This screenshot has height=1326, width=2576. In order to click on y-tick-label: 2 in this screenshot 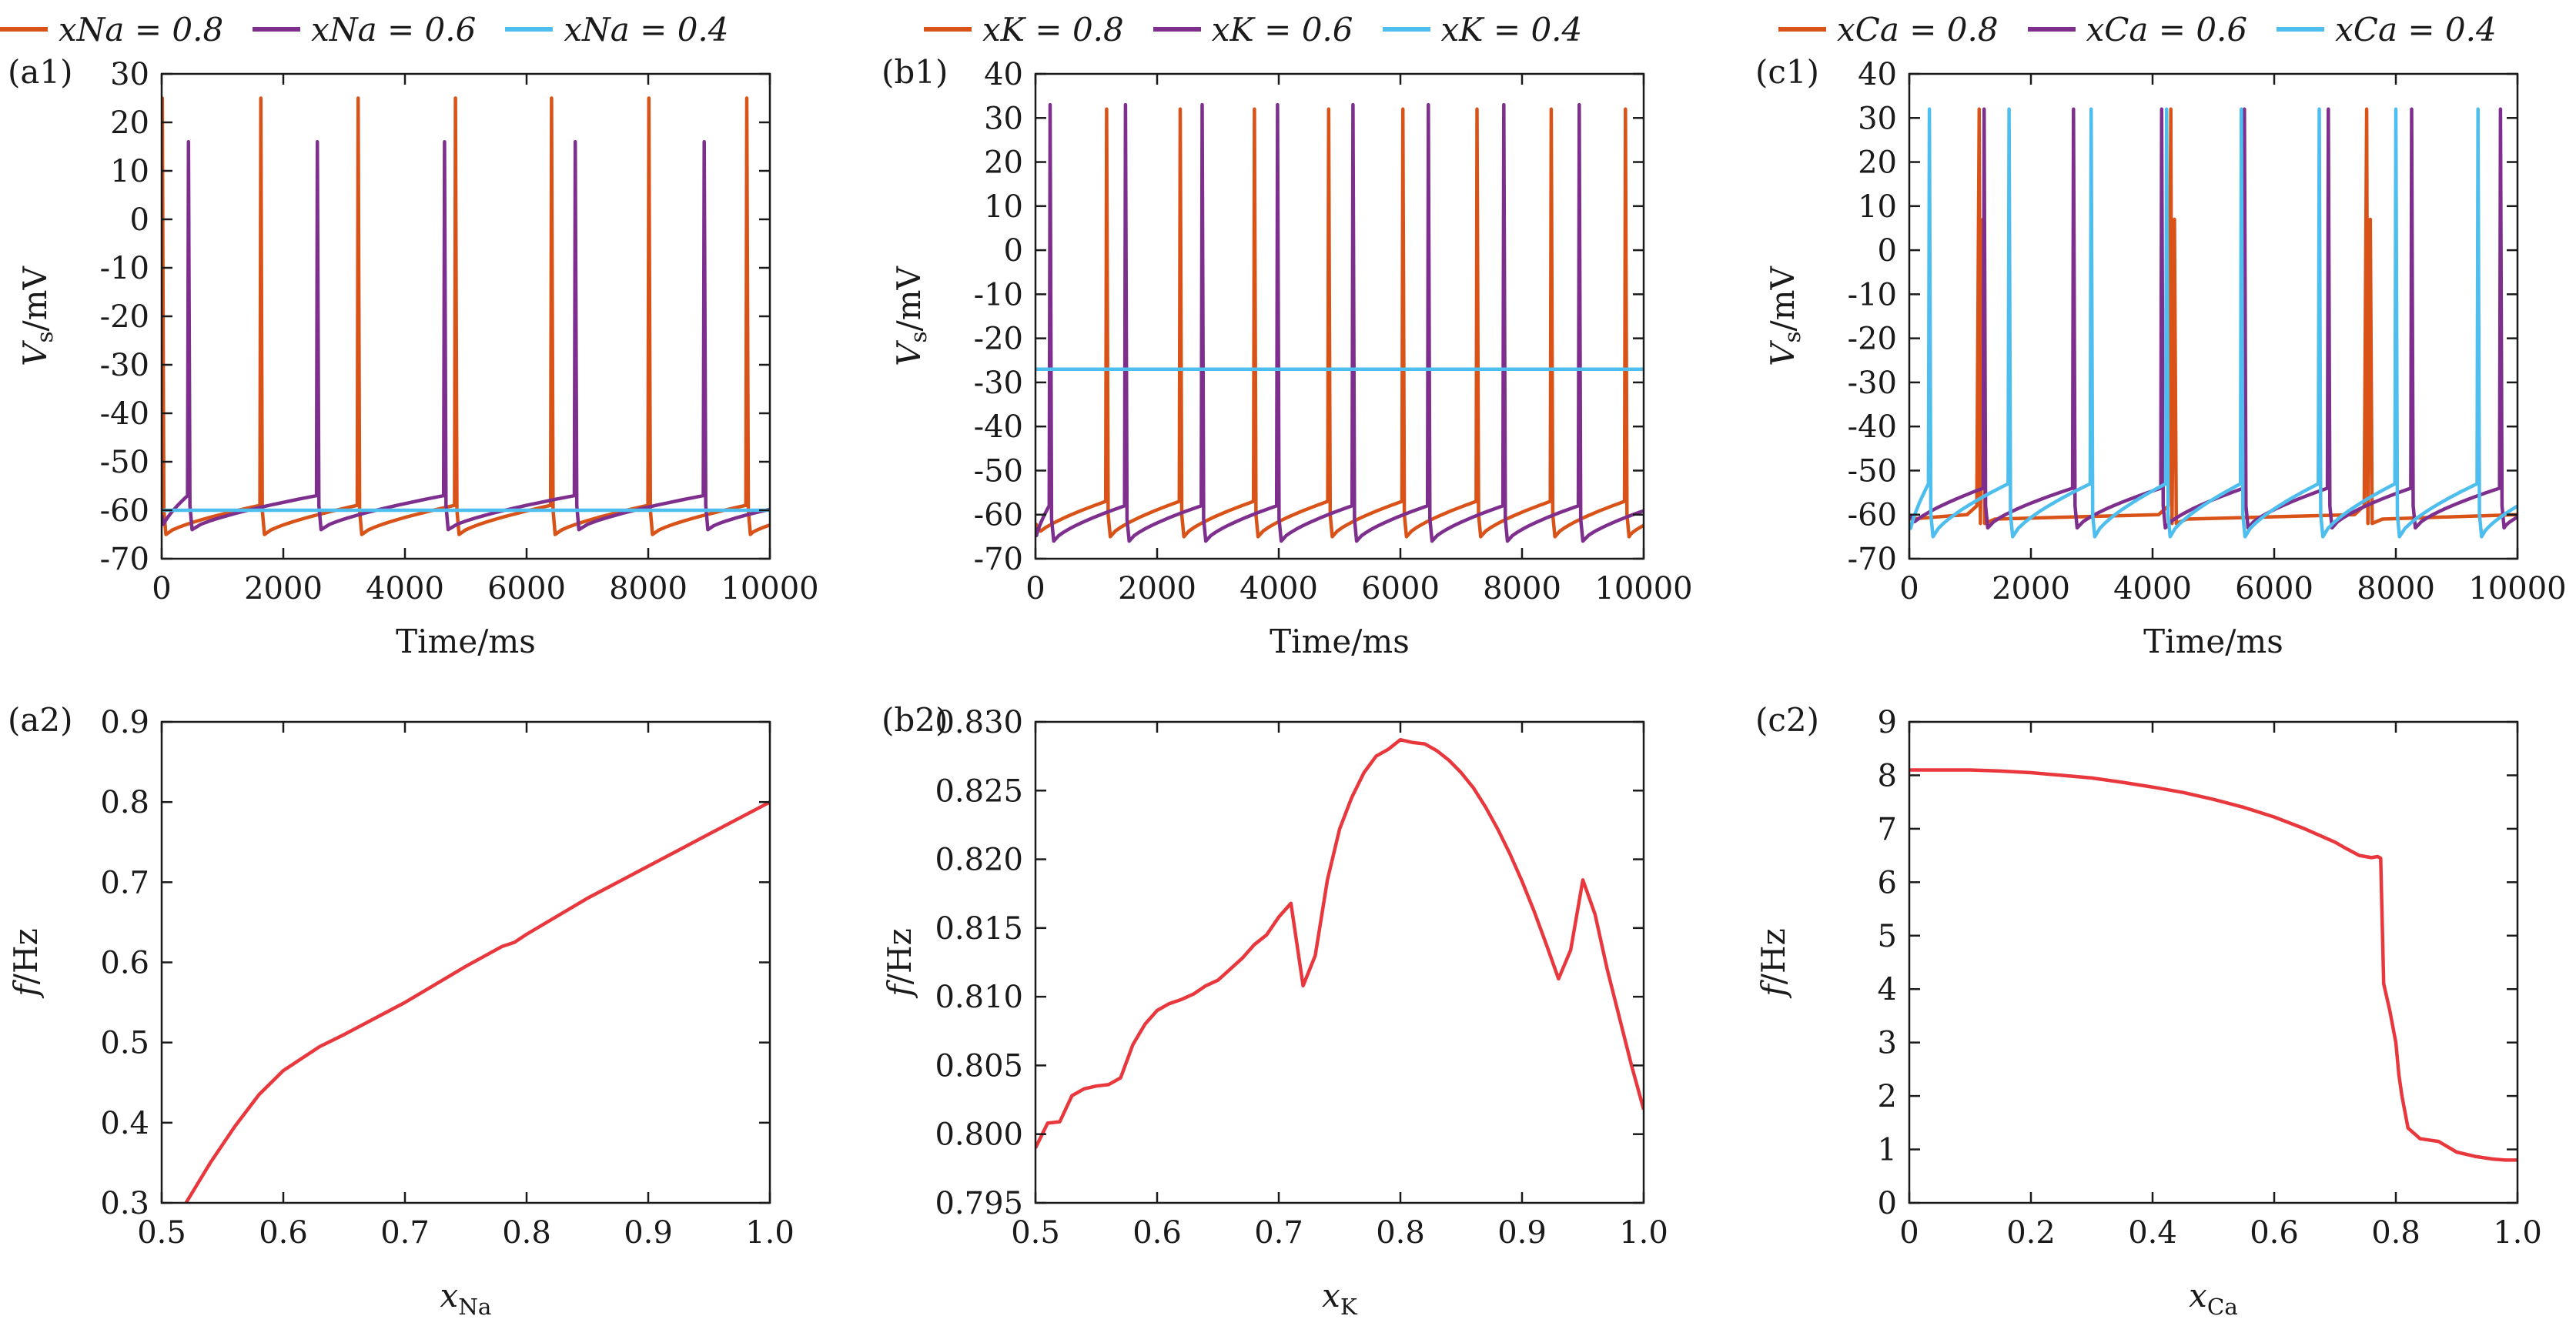, I will do `click(1887, 1096)`.